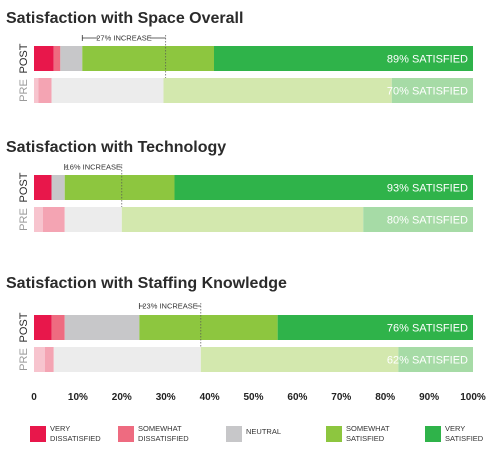 The width and height of the screenshot is (495, 453). I want to click on x-tick-label: 40%, so click(210, 397).